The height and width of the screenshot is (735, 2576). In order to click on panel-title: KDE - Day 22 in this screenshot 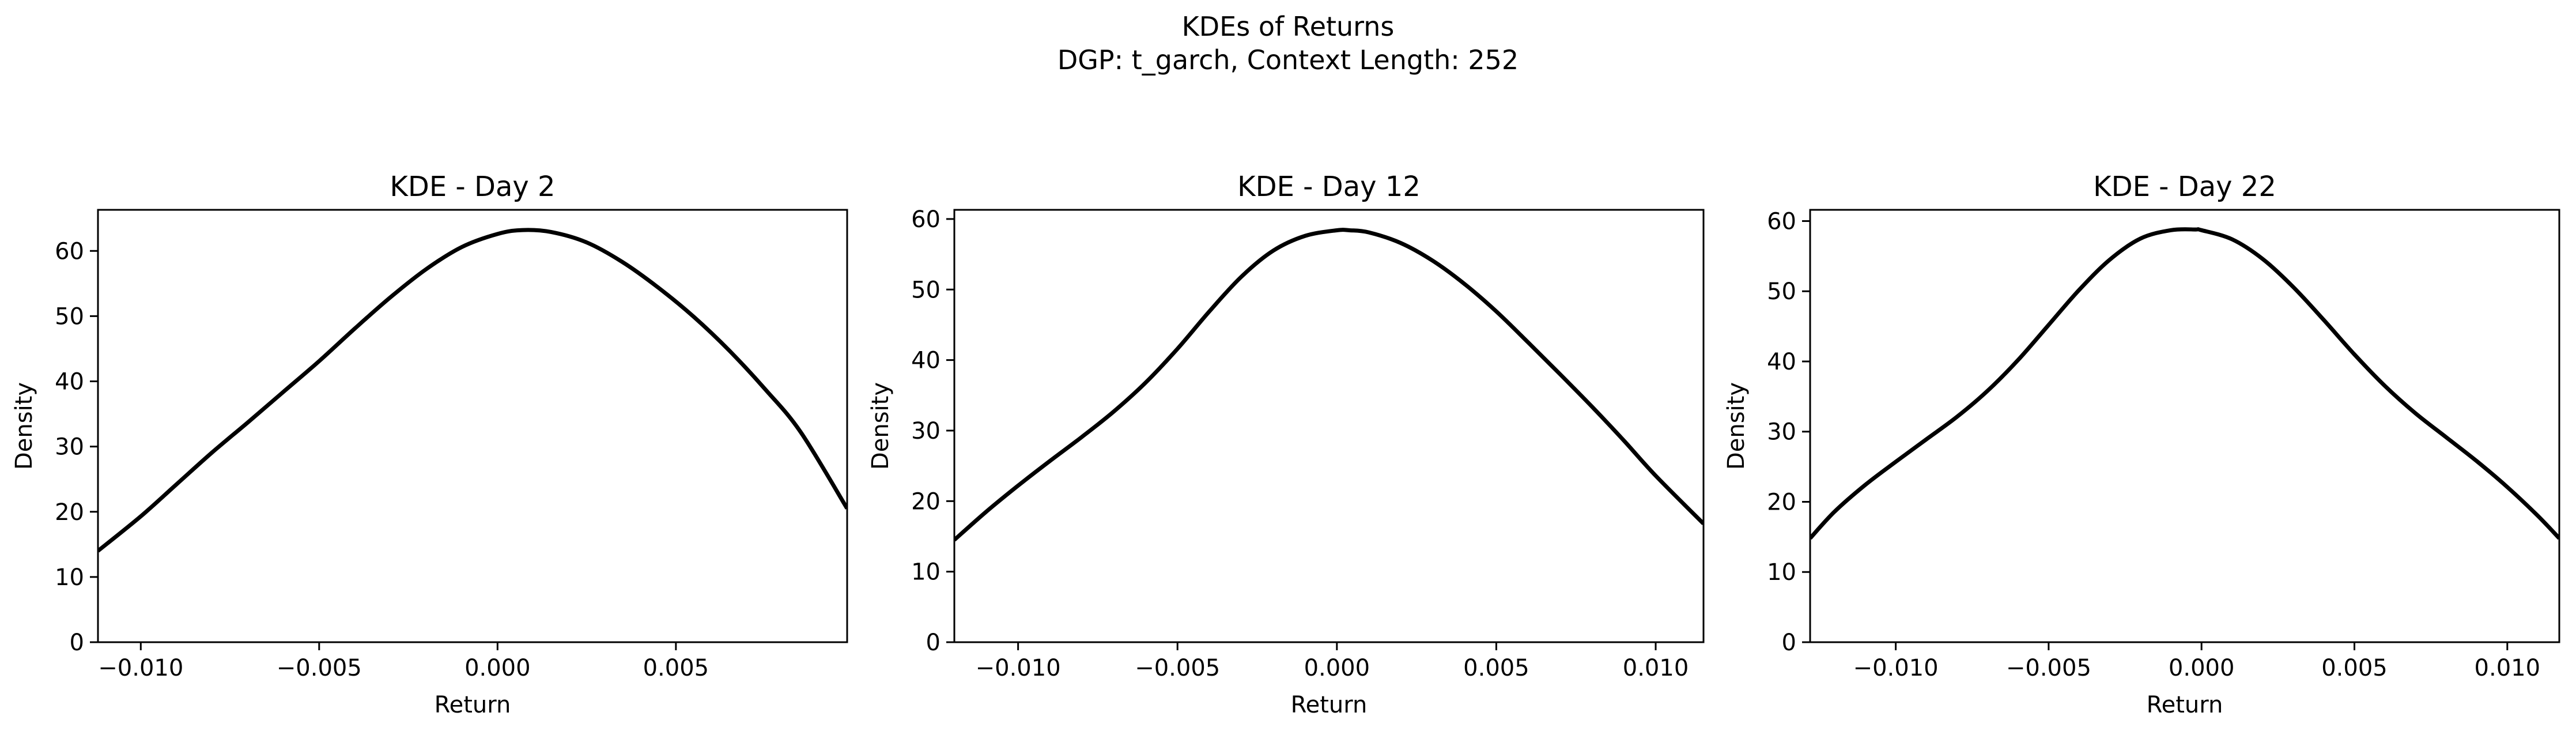, I will do `click(2184, 187)`.